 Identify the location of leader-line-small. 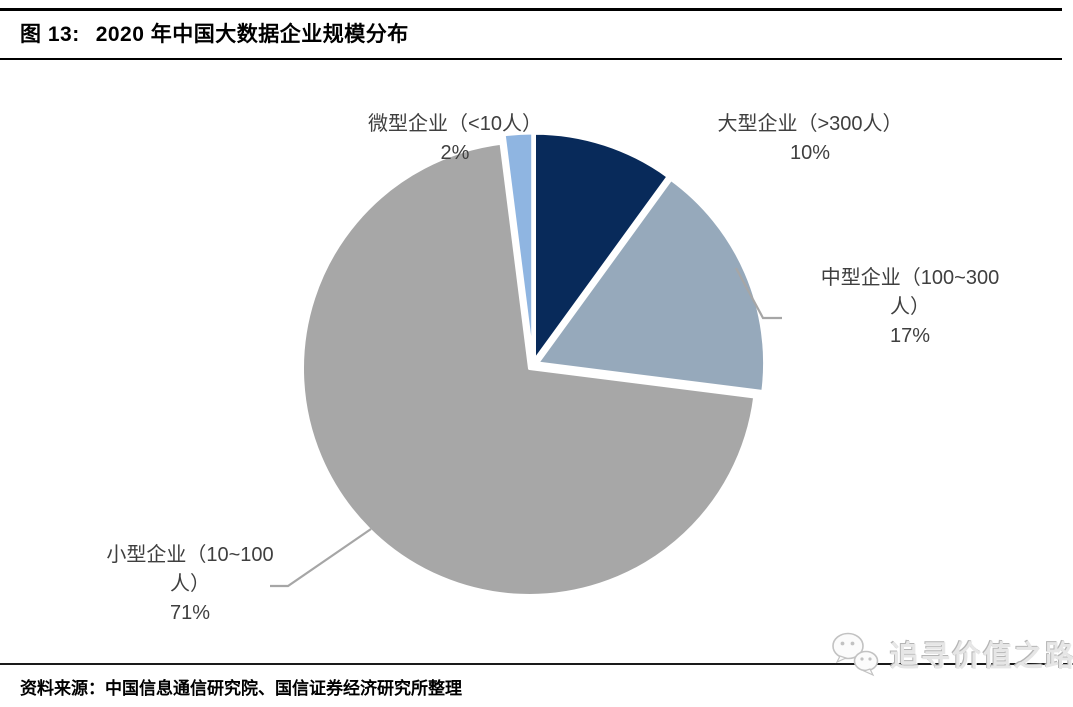
(321, 558).